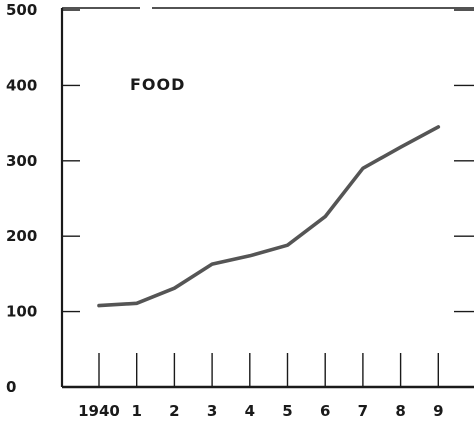 This screenshot has width=474, height=424. What do you see at coordinates (363, 411) in the screenshot?
I see `x-tick-label: 7` at bounding box center [363, 411].